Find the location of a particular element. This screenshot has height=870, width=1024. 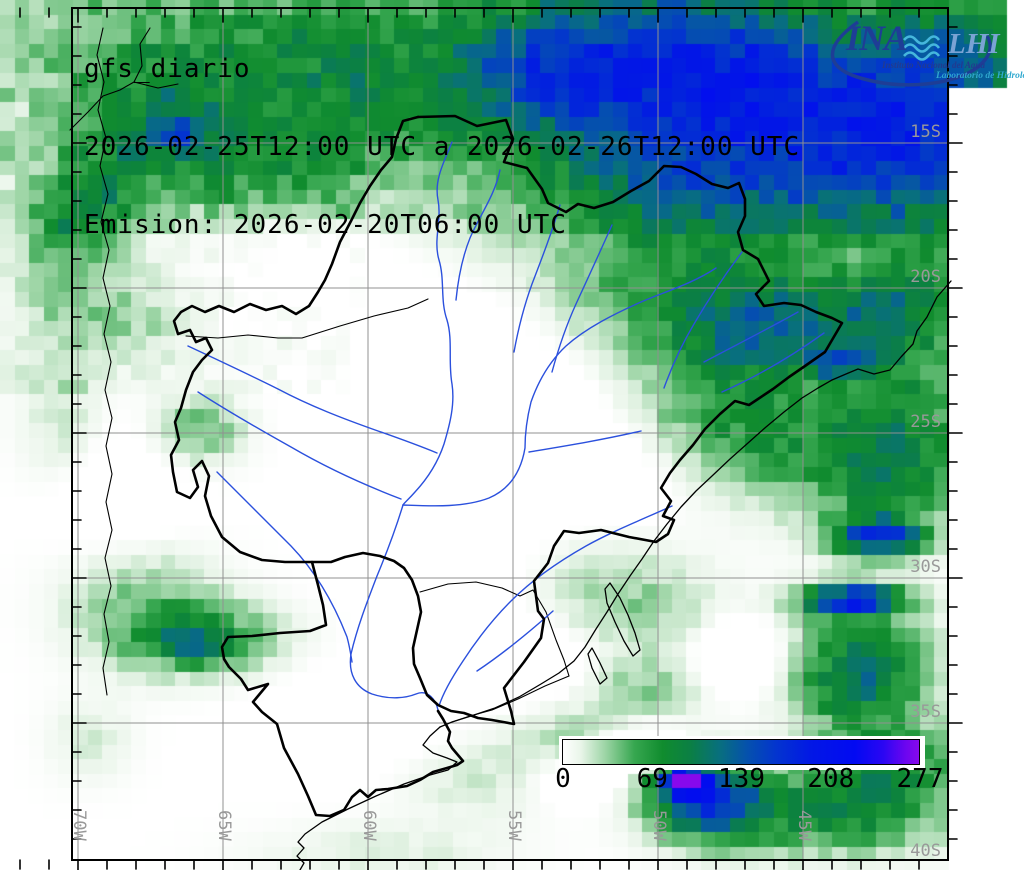

water-waves-icon is located at coordinates (922, 48).